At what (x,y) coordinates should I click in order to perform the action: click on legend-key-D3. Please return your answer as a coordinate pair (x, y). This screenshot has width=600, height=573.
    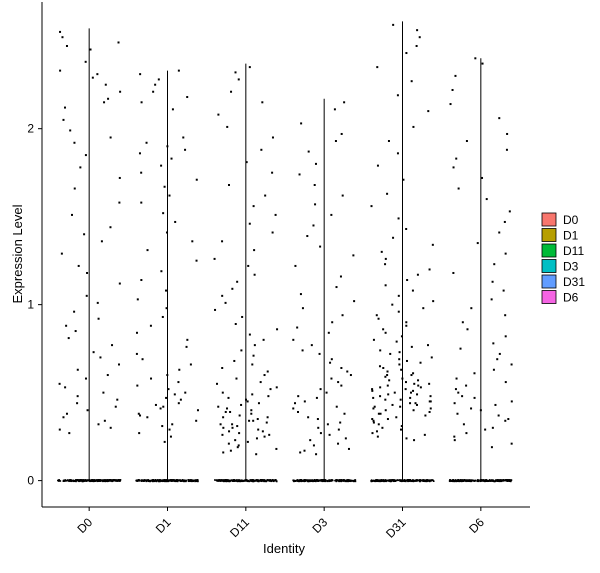
    Looking at the image, I should click on (549, 266).